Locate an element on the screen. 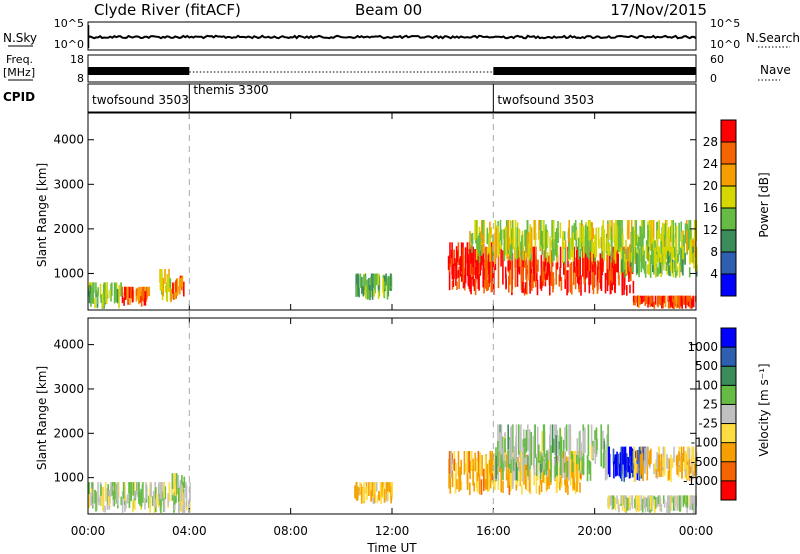 The image size is (800, 554). velocity-colorbar-label-0: 1000 is located at coordinates (702, 347).